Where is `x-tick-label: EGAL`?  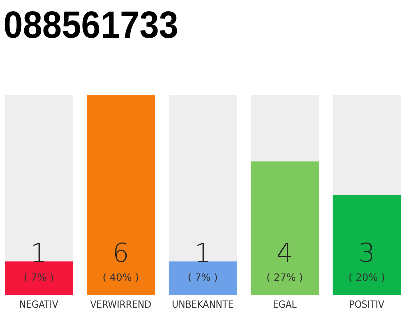
x-tick-label: EGAL is located at coordinates (285, 306).